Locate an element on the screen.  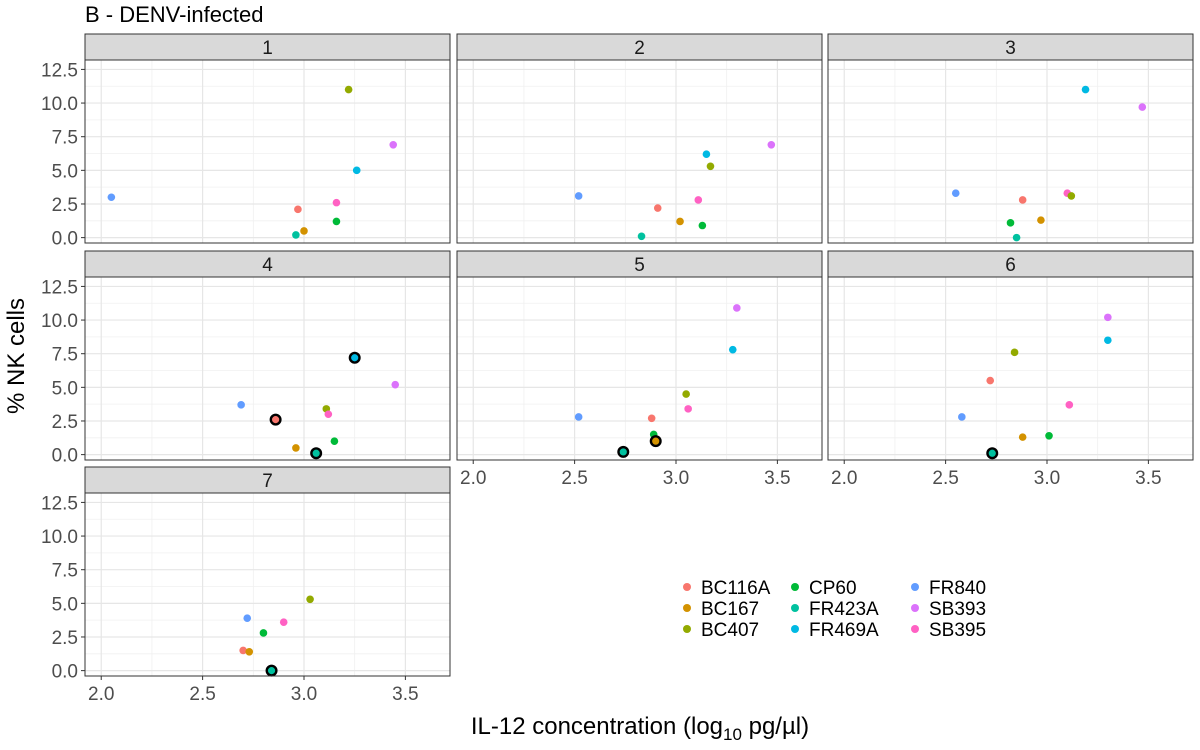
facet-strip-label: 4 is located at coordinates (267, 265).